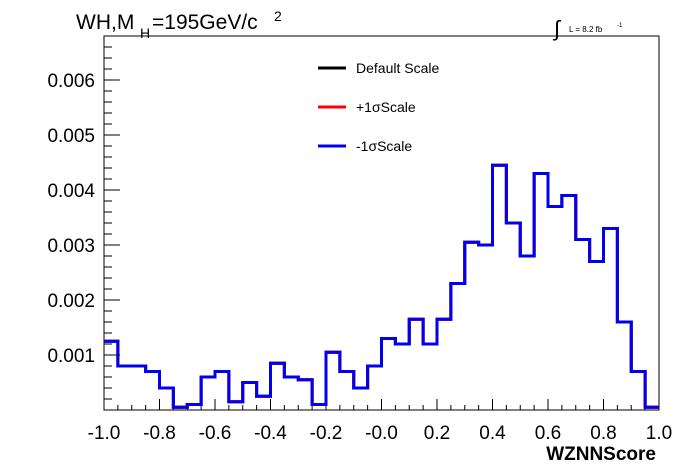 This screenshot has height=472, width=696. Describe the element at coordinates (386, 107) in the screenshot. I see `legend-entry: +1σScale` at that location.